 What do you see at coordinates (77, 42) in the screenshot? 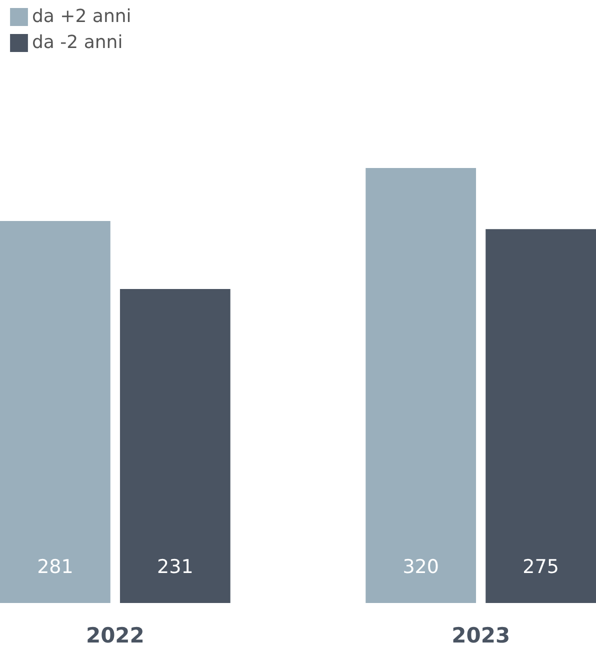
I see `legend-label: da -2 anni` at bounding box center [77, 42].